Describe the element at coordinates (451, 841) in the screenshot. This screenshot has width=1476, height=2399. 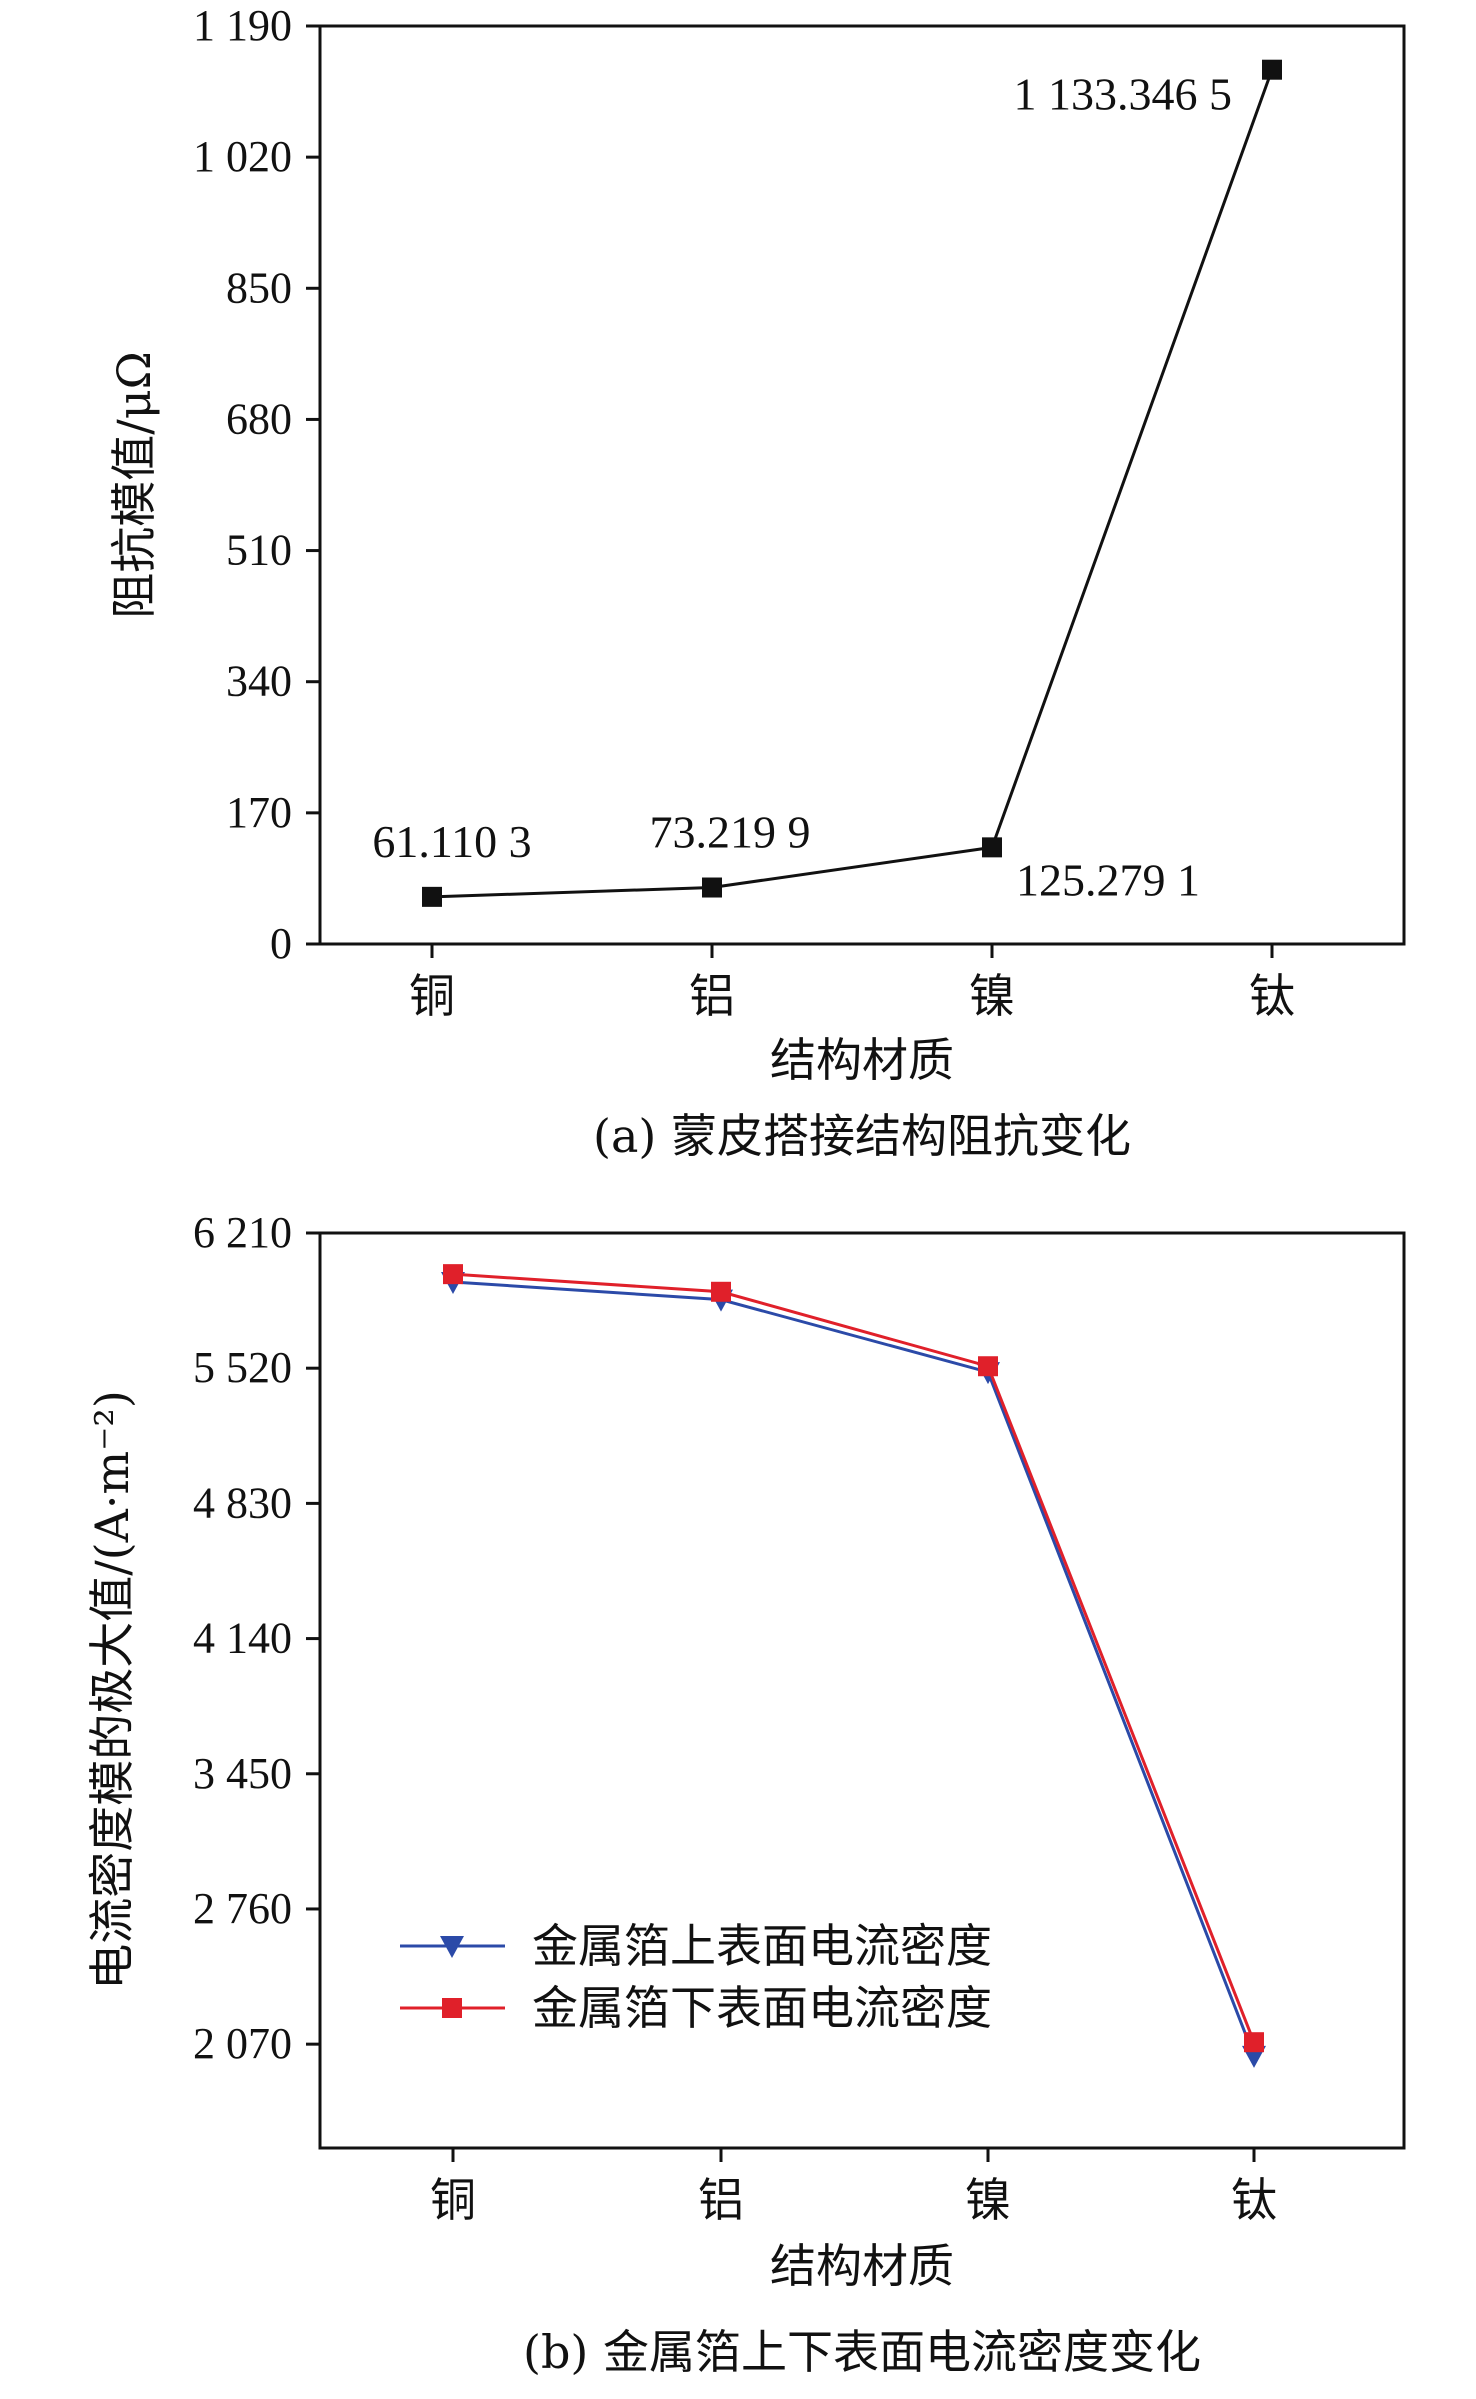
I see `data-label: 61.110 3` at that location.